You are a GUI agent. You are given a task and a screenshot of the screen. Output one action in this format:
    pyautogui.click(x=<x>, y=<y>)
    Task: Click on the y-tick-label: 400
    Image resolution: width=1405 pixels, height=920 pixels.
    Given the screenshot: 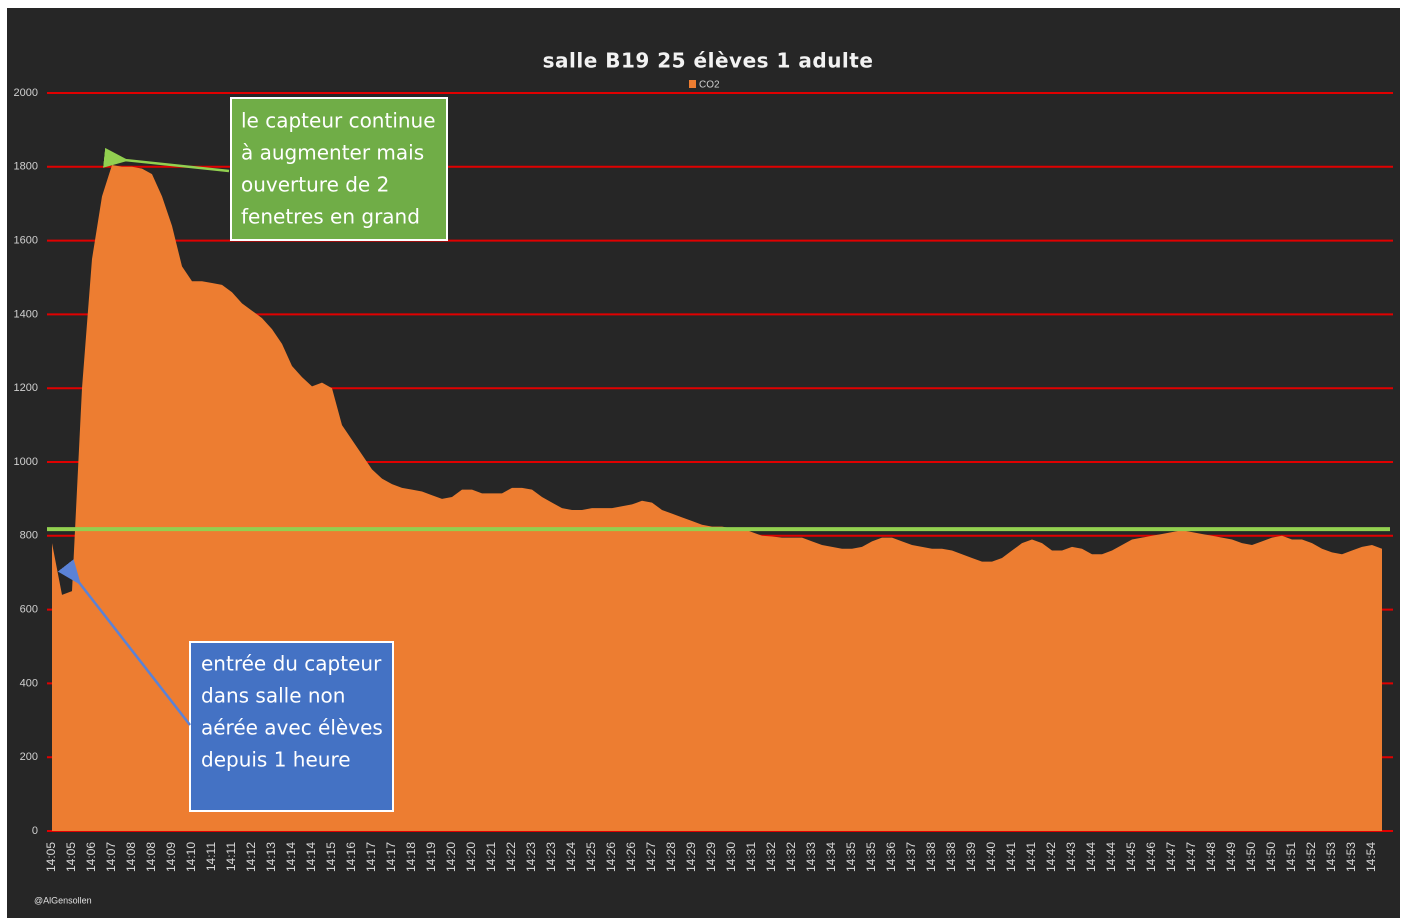 What is the action you would take?
    pyautogui.click(x=29, y=683)
    